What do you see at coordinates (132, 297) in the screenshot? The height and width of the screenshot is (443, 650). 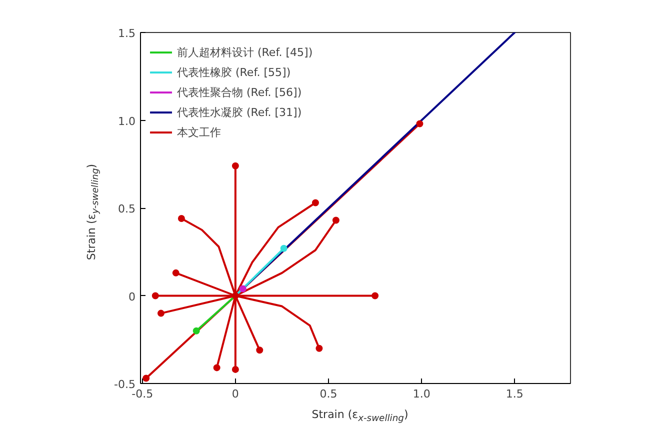 I see `y-tick-label: 0` at bounding box center [132, 297].